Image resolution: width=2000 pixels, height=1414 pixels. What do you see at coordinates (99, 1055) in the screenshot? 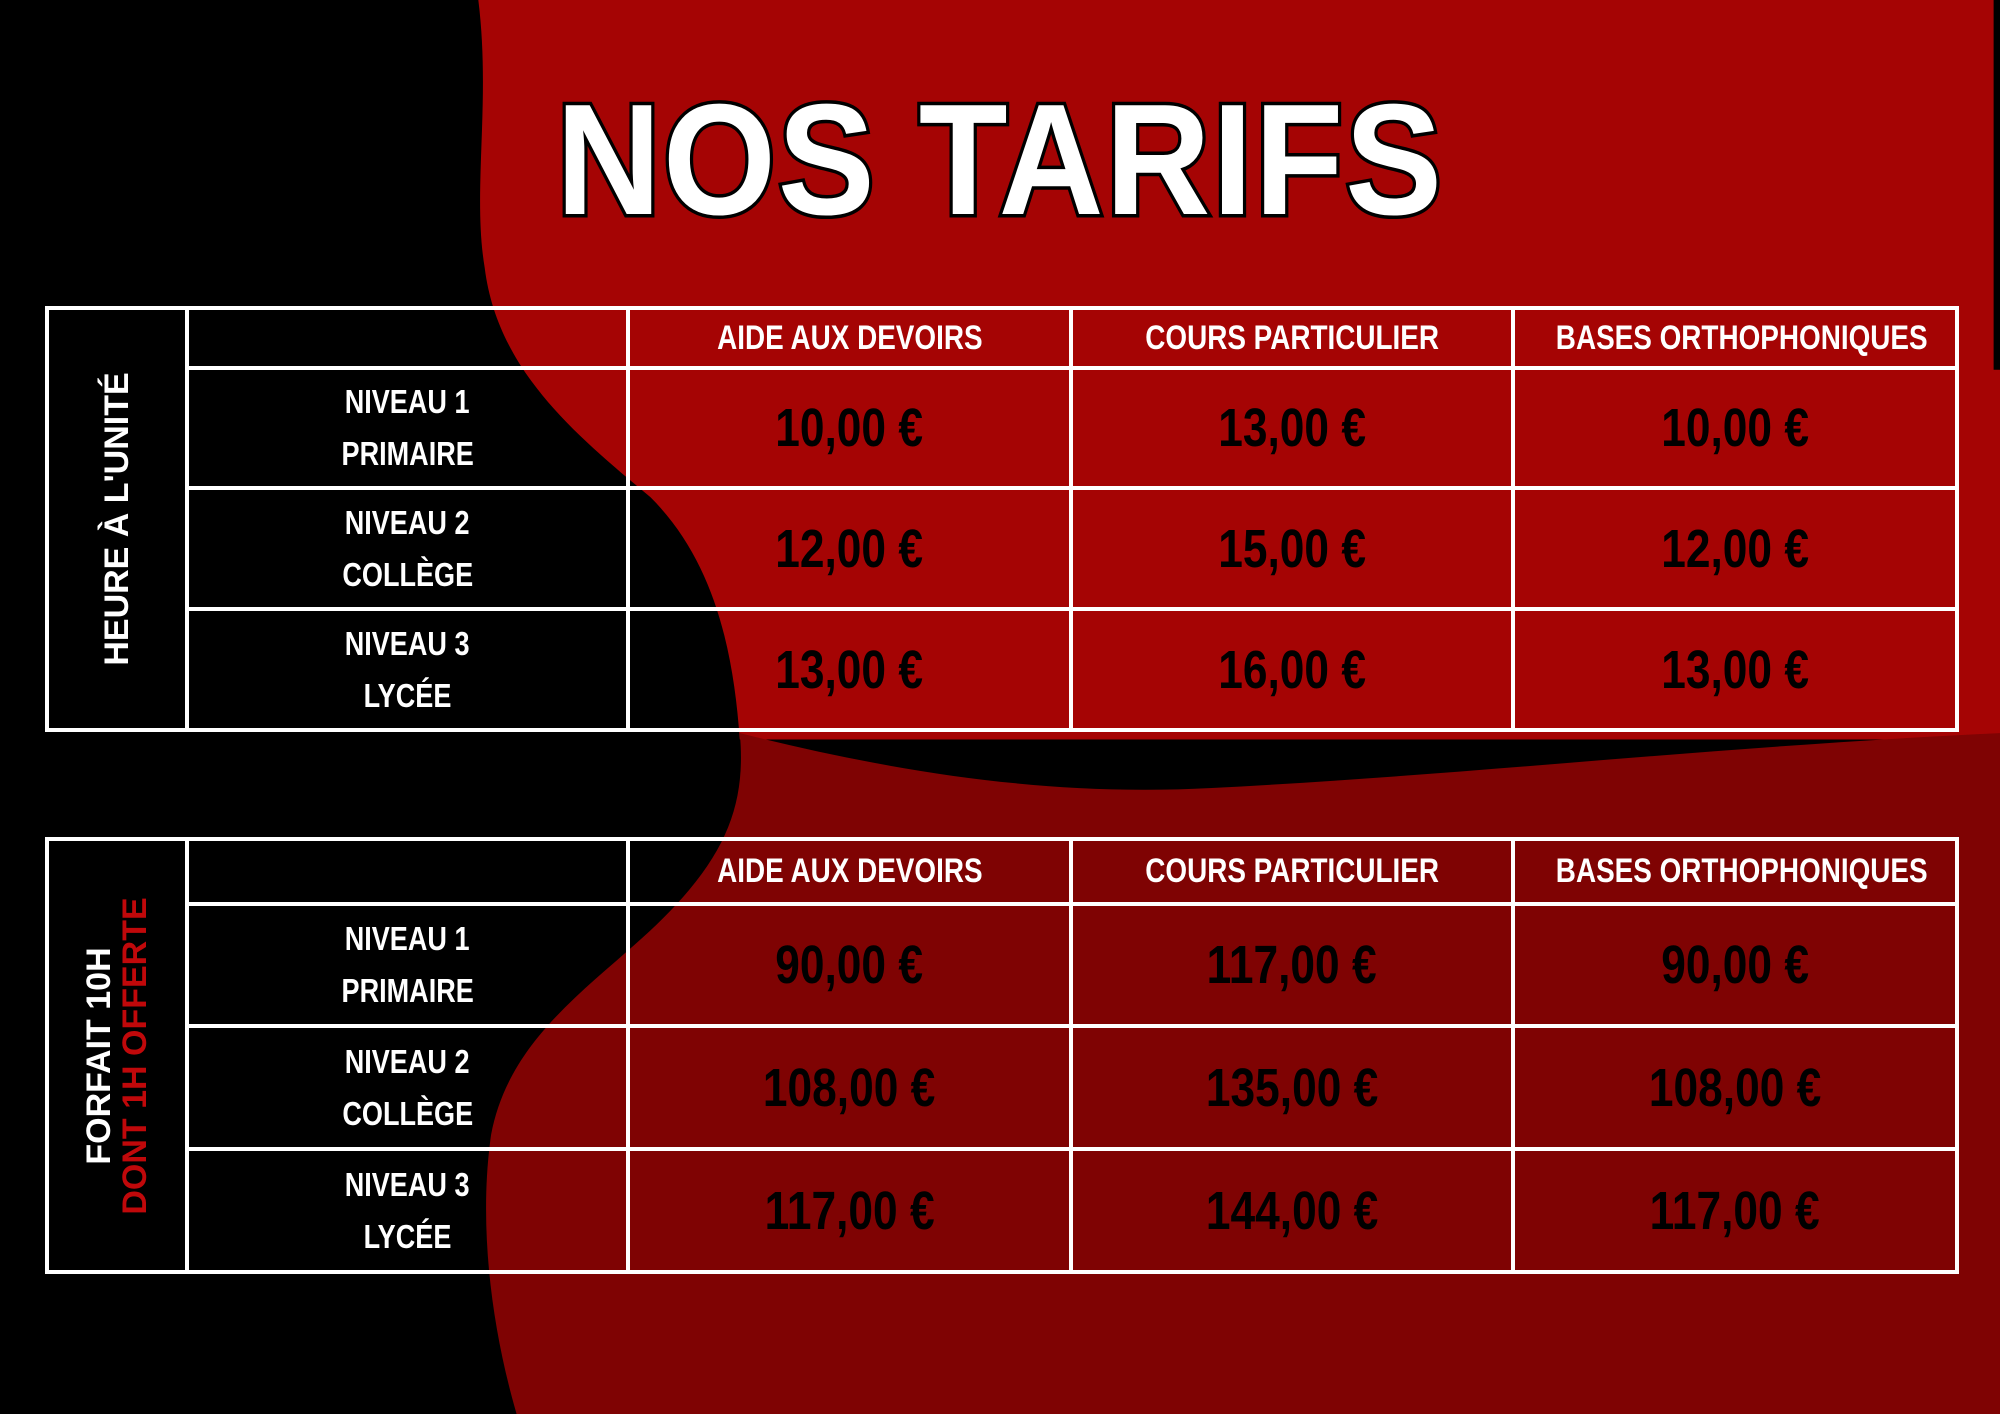
I see `side-label: FORFAIT 10H` at bounding box center [99, 1055].